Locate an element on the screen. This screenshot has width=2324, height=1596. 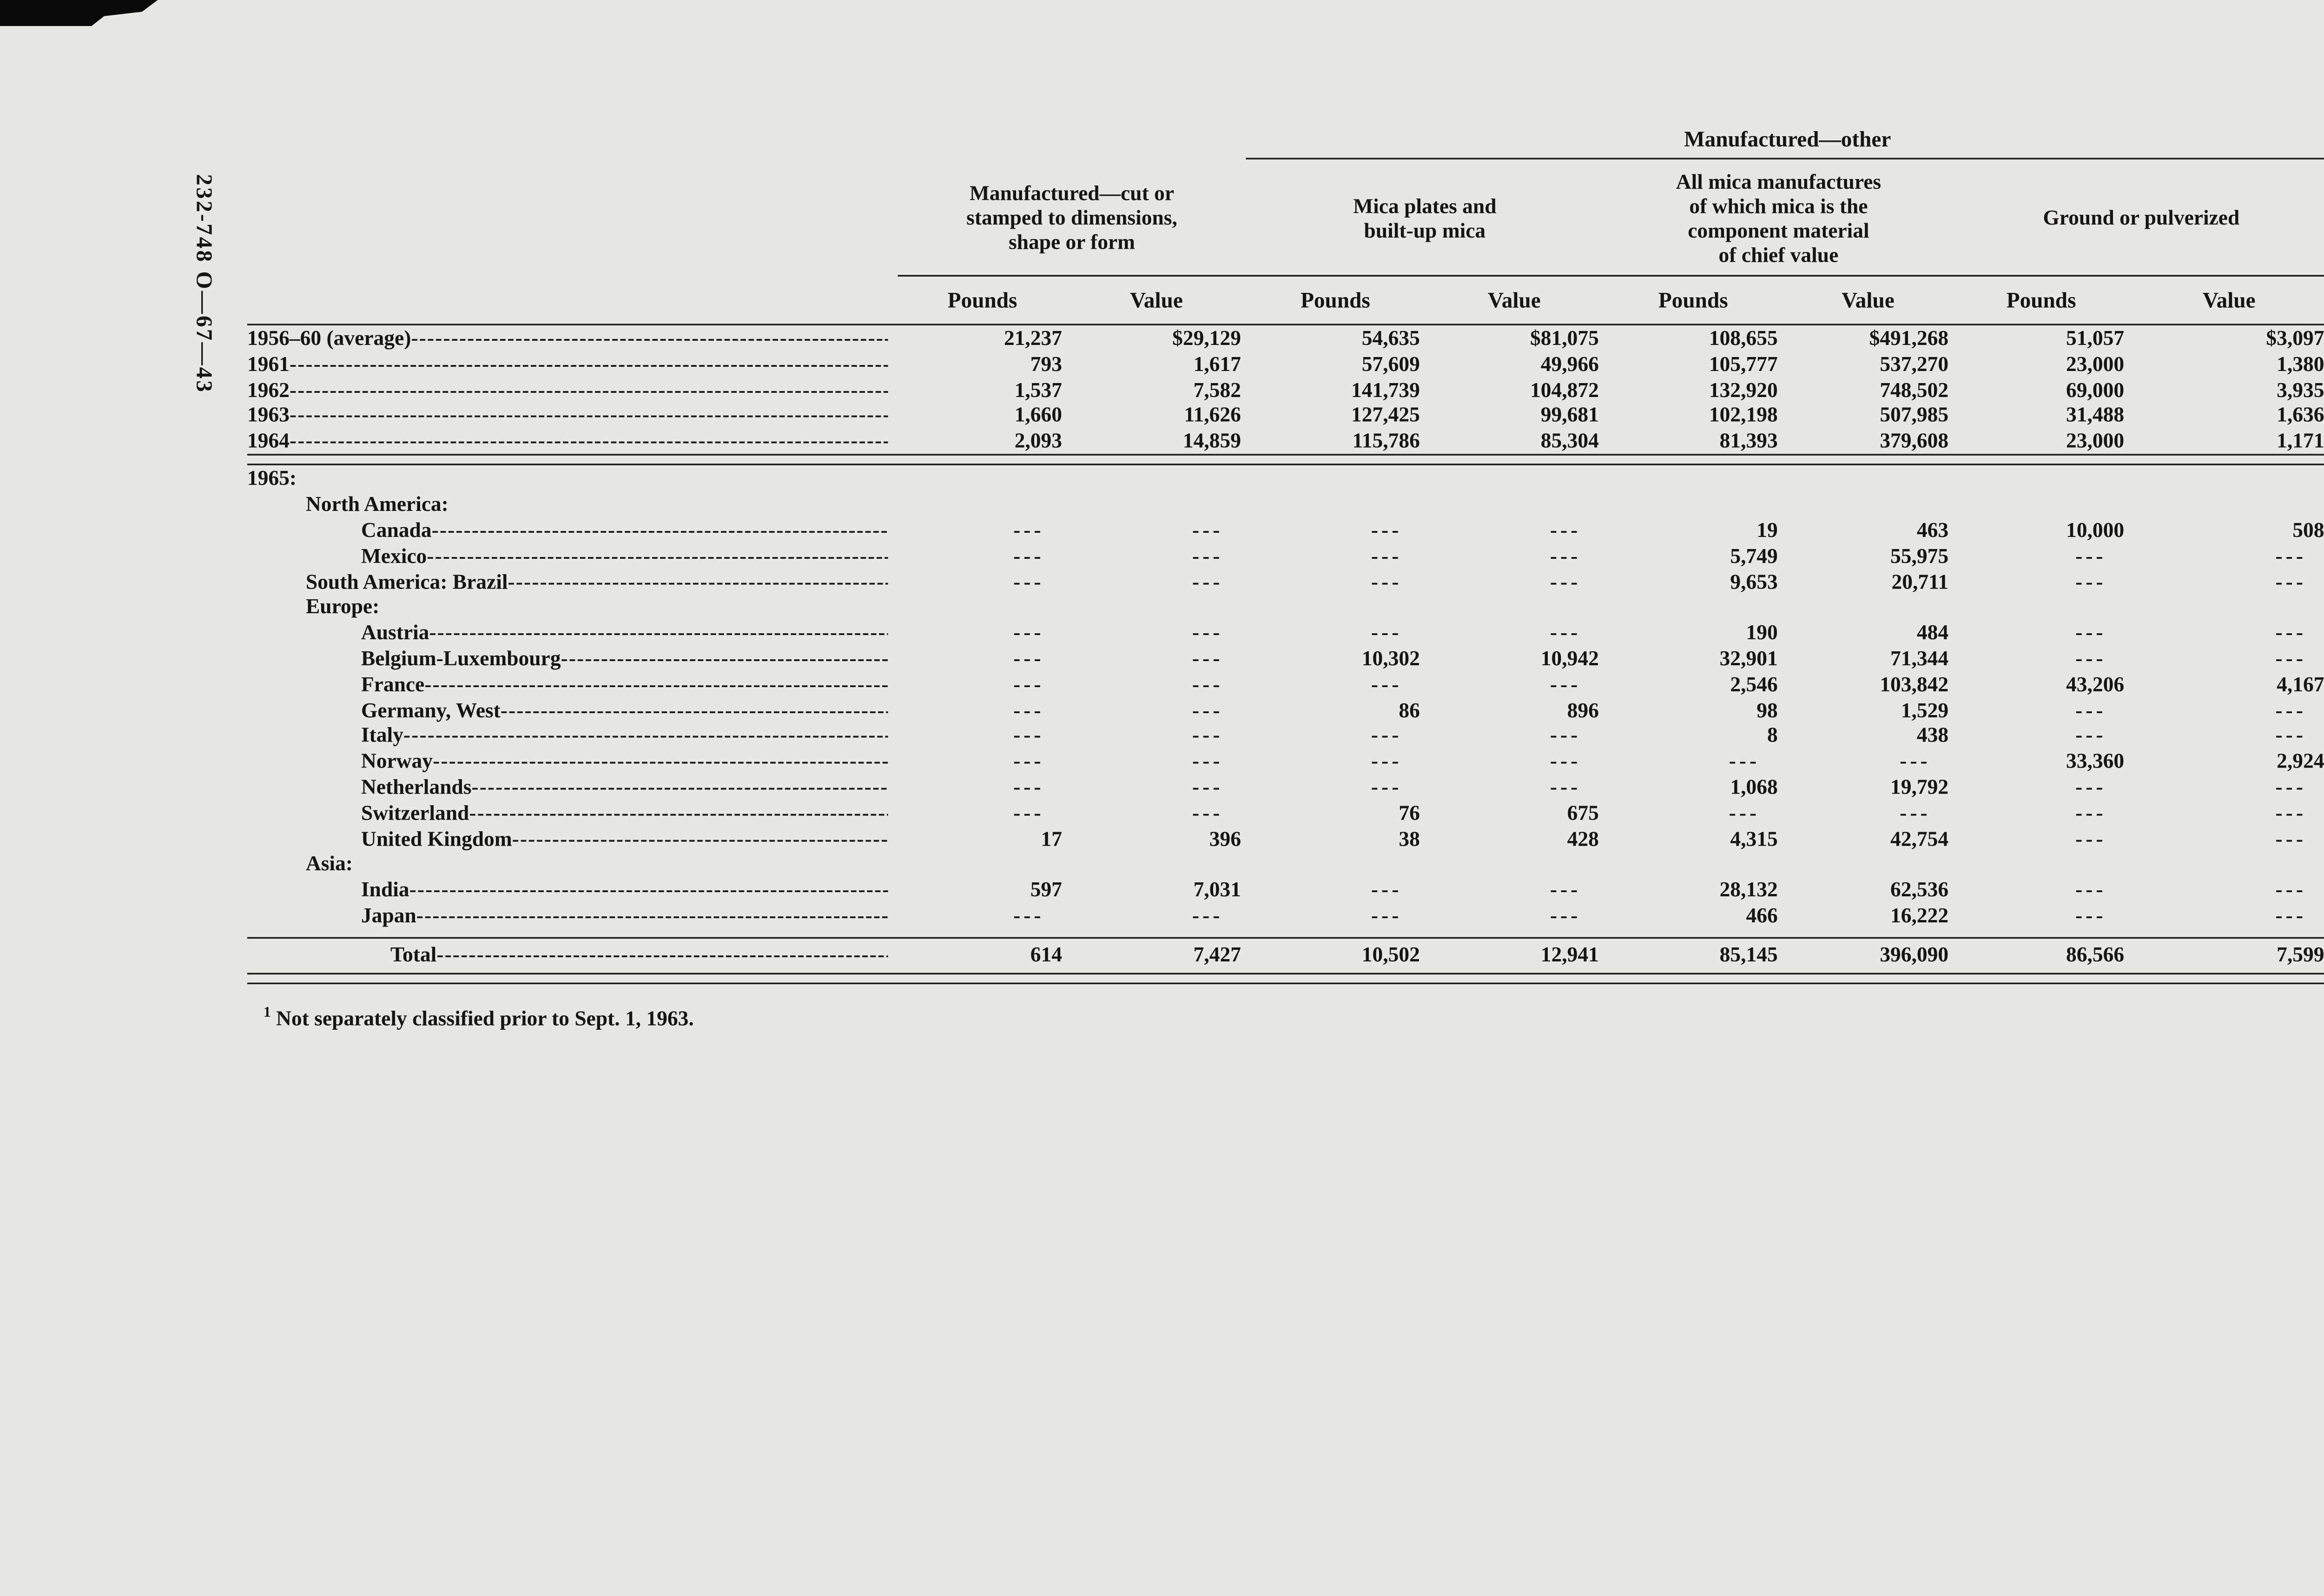
row-label: Mexico is located at coordinates (394, 555).